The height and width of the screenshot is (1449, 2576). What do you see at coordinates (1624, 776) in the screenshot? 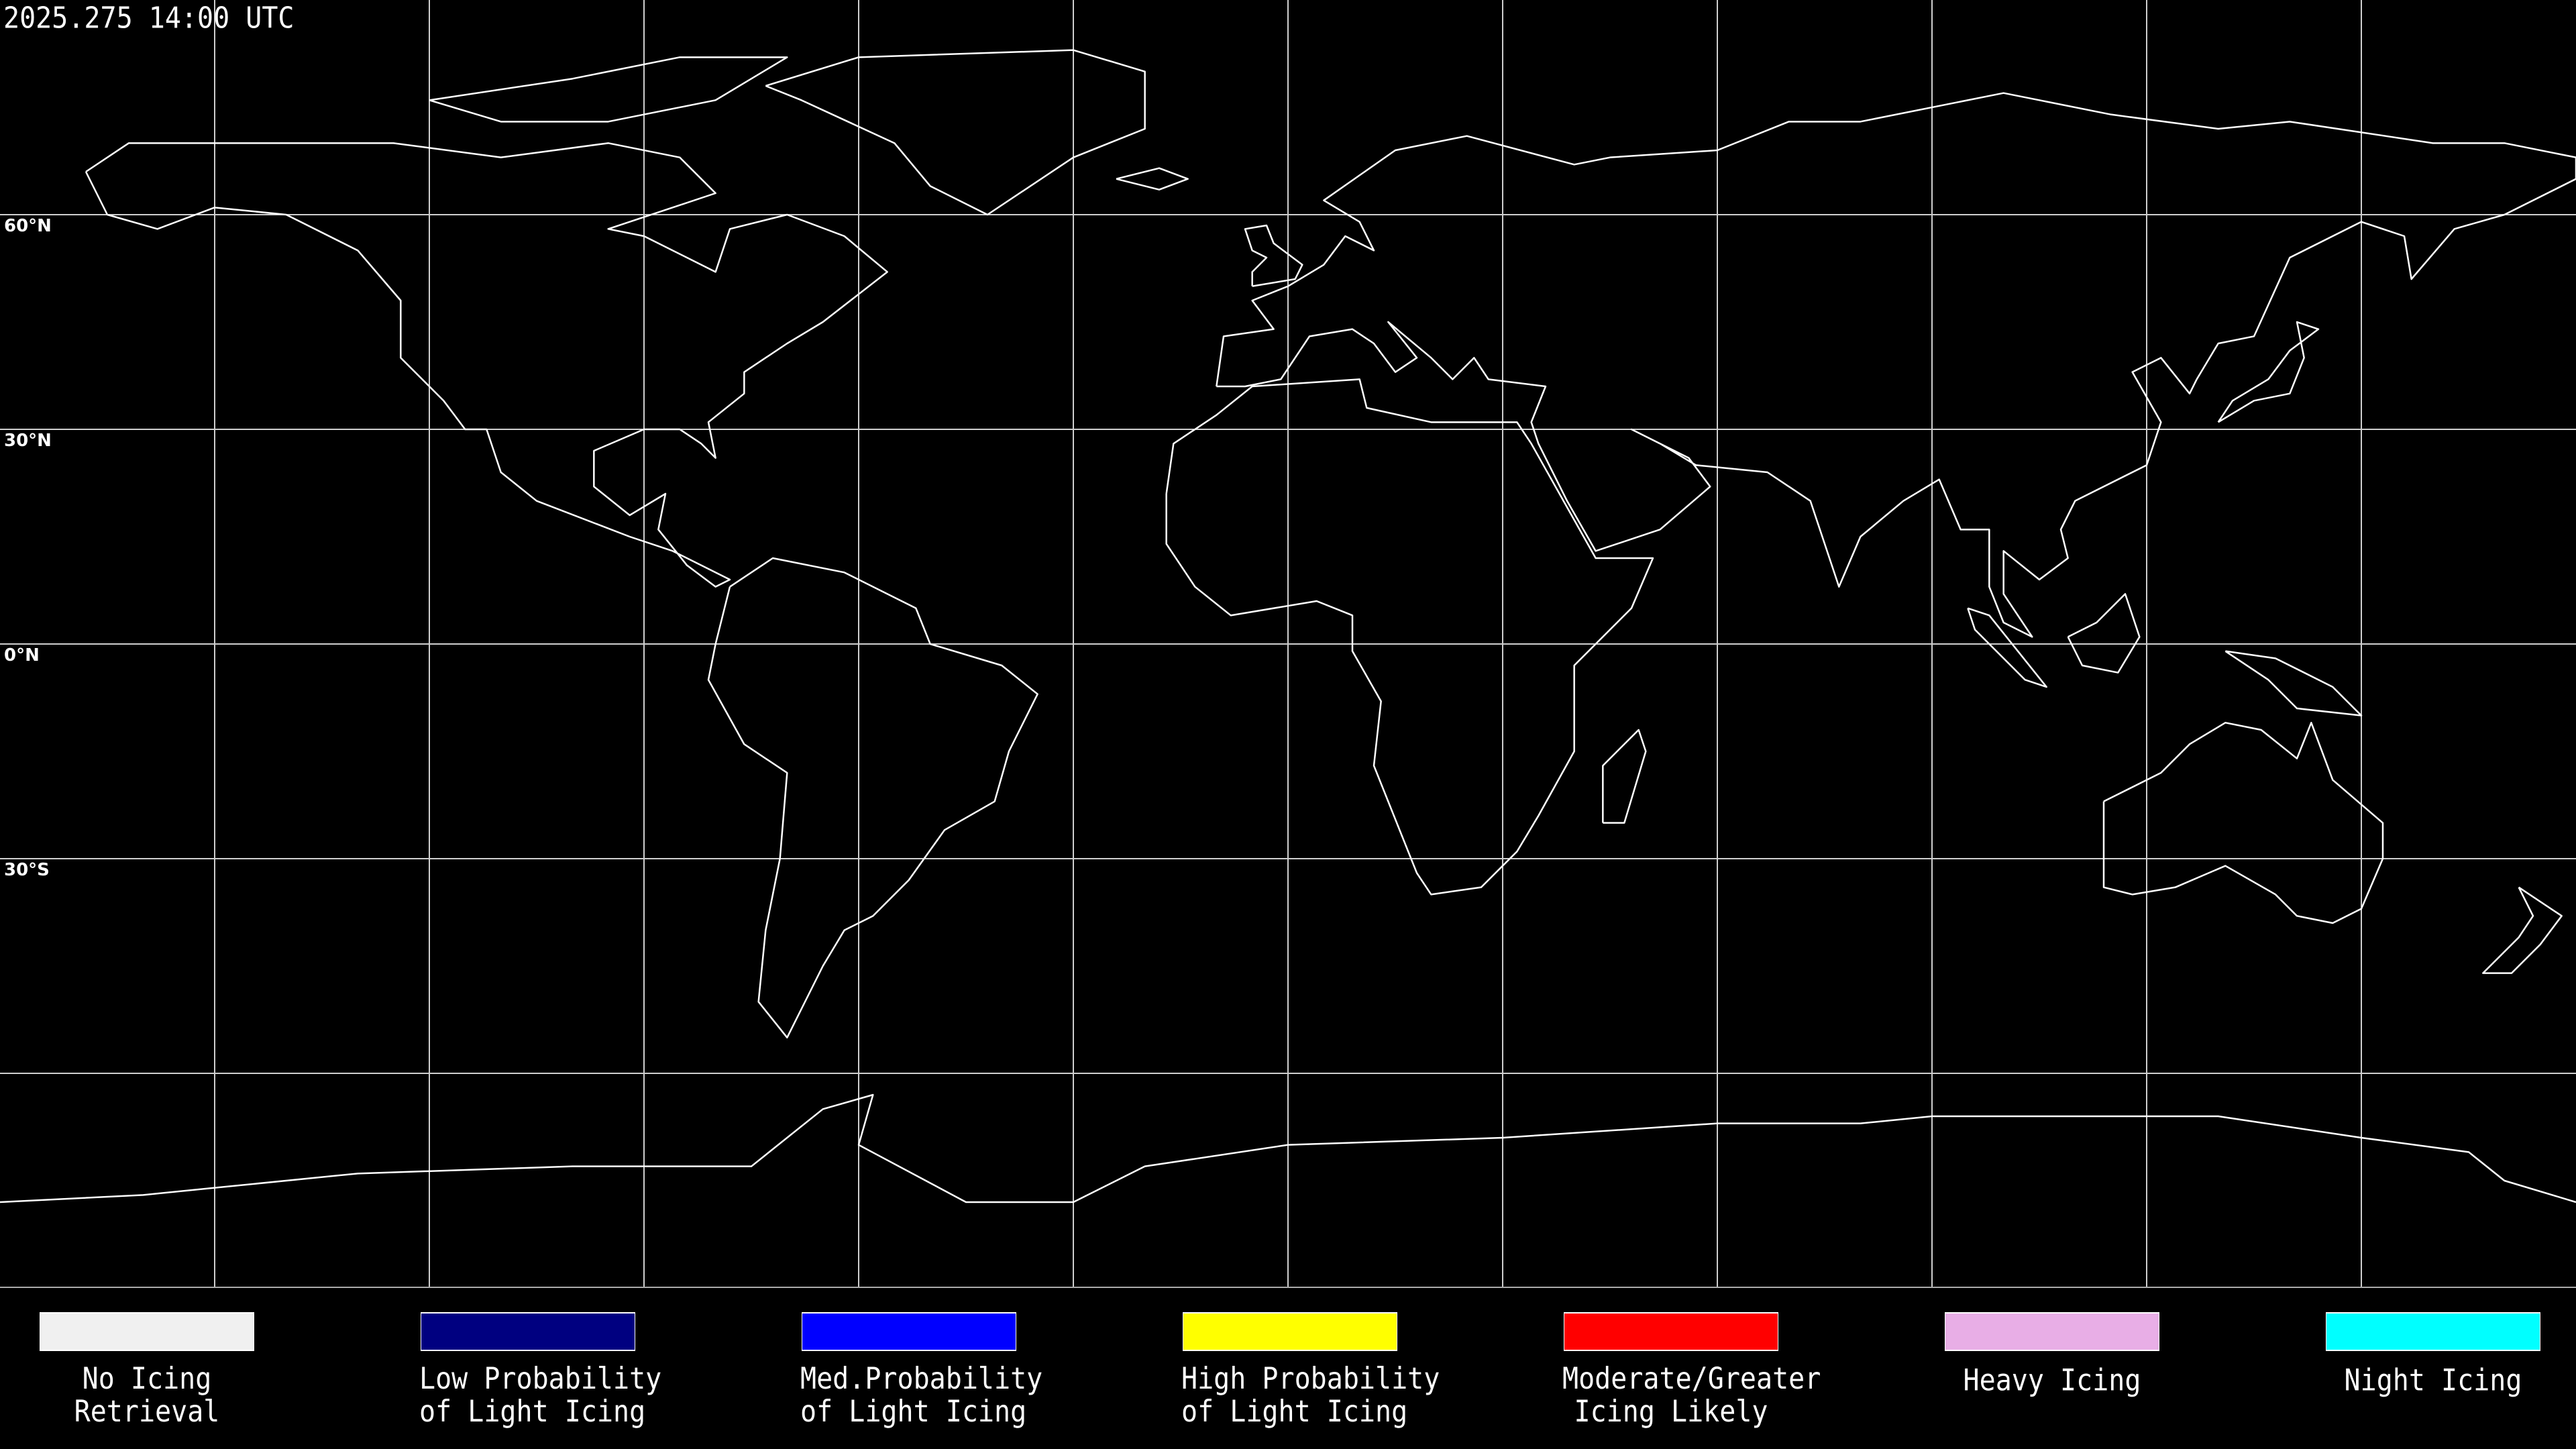
I see `coastline-madagascar` at bounding box center [1624, 776].